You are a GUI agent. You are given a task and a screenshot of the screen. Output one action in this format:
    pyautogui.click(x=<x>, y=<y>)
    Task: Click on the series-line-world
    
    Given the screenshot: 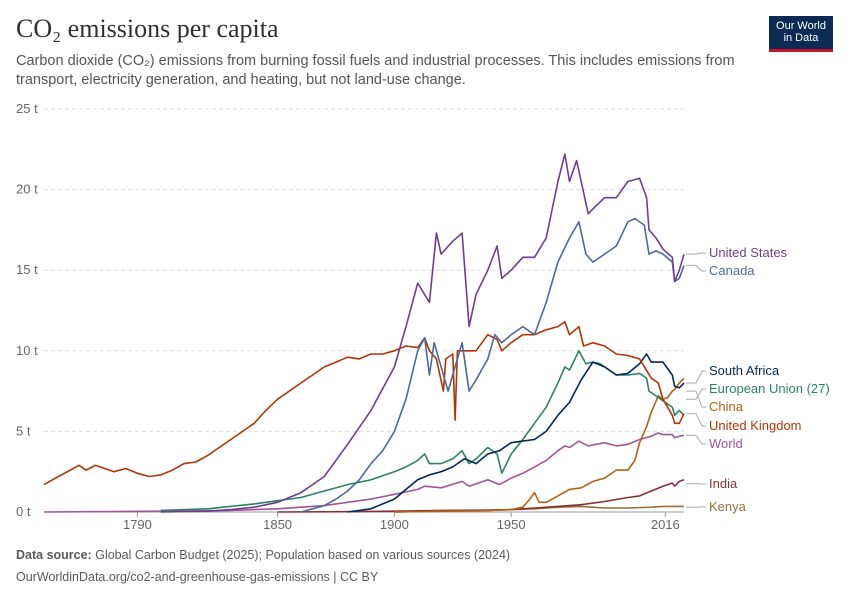 What is the action you would take?
    pyautogui.click(x=364, y=472)
    